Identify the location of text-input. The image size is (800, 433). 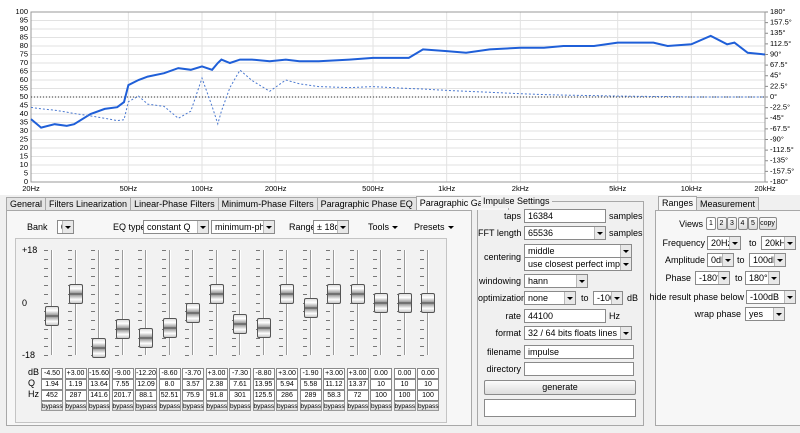
(579, 369).